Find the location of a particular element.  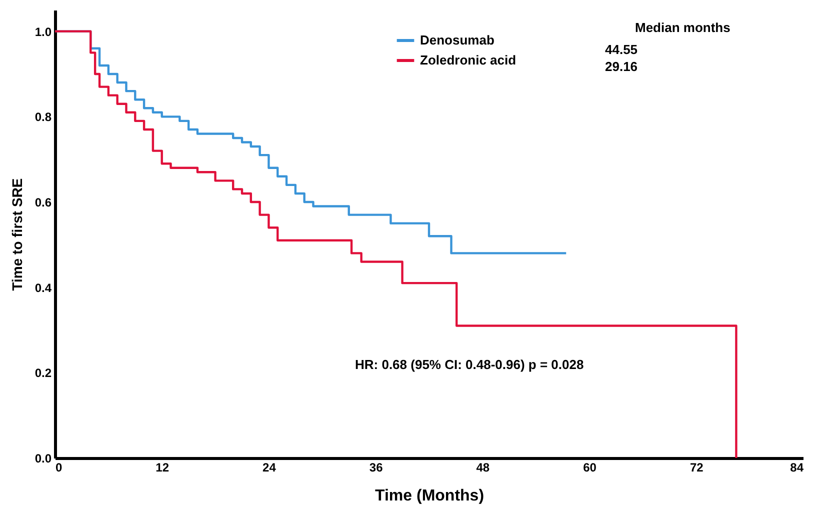

x-tick-label: 48 is located at coordinates (483, 467).